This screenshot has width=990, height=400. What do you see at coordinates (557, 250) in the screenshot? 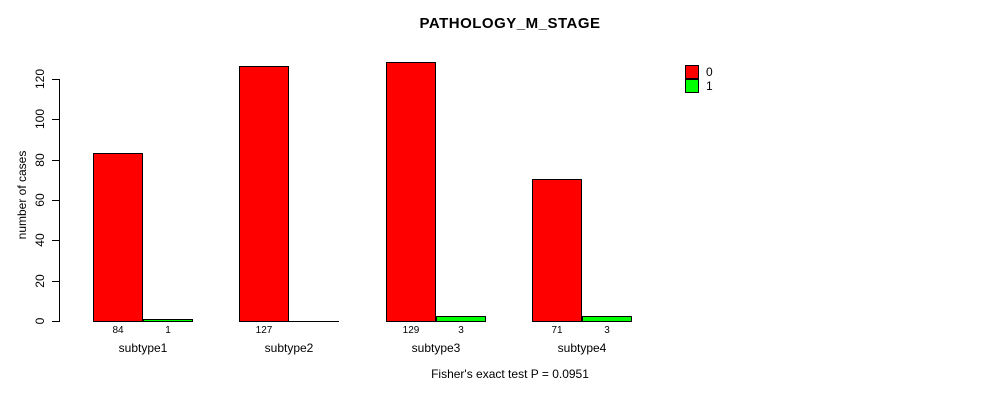
I see `bar-subtype4-series0` at bounding box center [557, 250].